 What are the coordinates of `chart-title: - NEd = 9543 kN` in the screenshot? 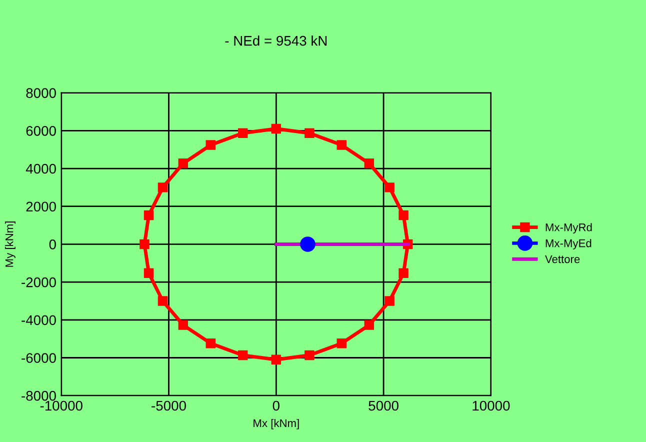 It's located at (276, 41).